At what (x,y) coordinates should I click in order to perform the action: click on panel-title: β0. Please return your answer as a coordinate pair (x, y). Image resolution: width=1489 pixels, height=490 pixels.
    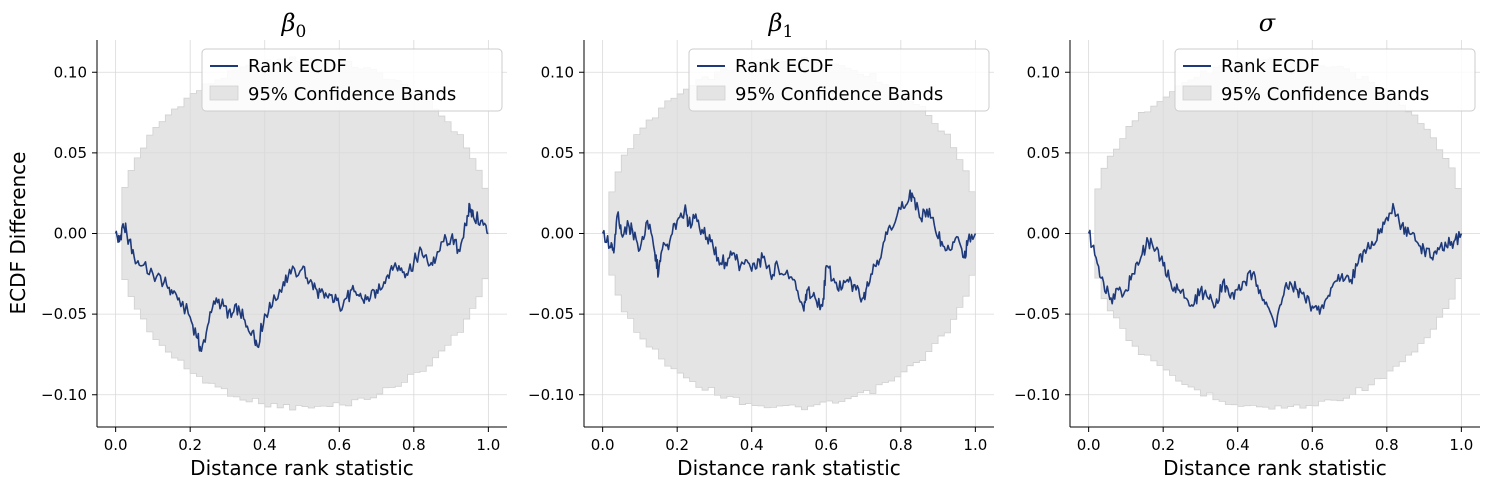
    Looking at the image, I should click on (294, 25).